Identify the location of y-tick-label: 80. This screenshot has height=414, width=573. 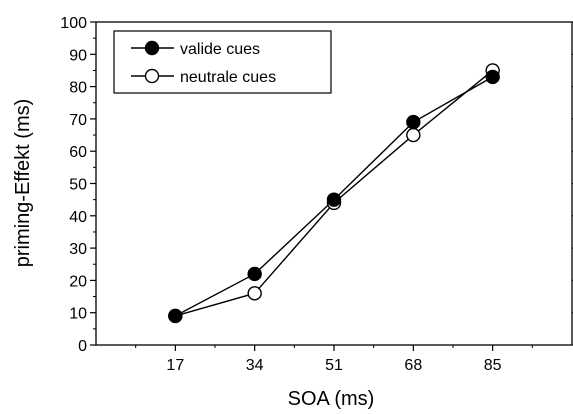
(78, 88).